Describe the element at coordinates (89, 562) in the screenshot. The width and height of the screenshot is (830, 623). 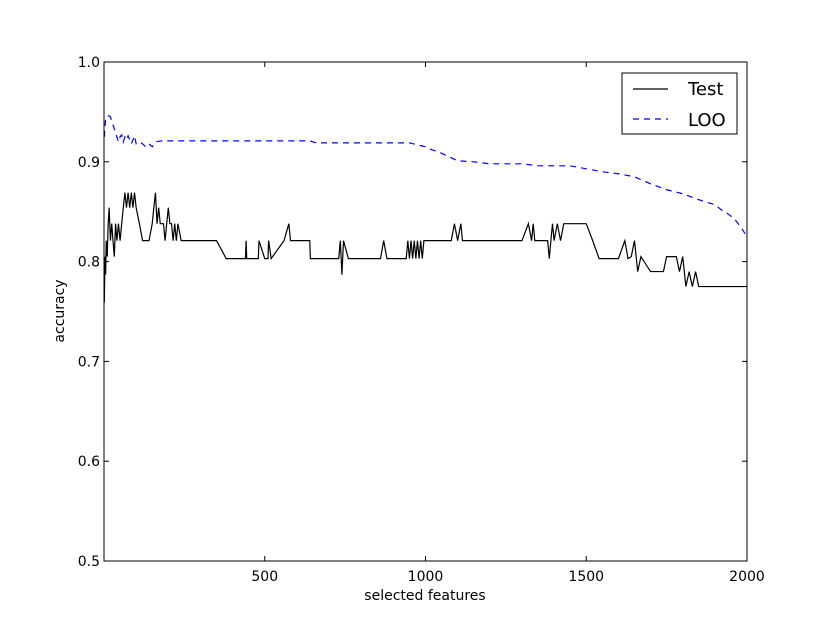
I see `y-tick-label: 0.5` at that location.